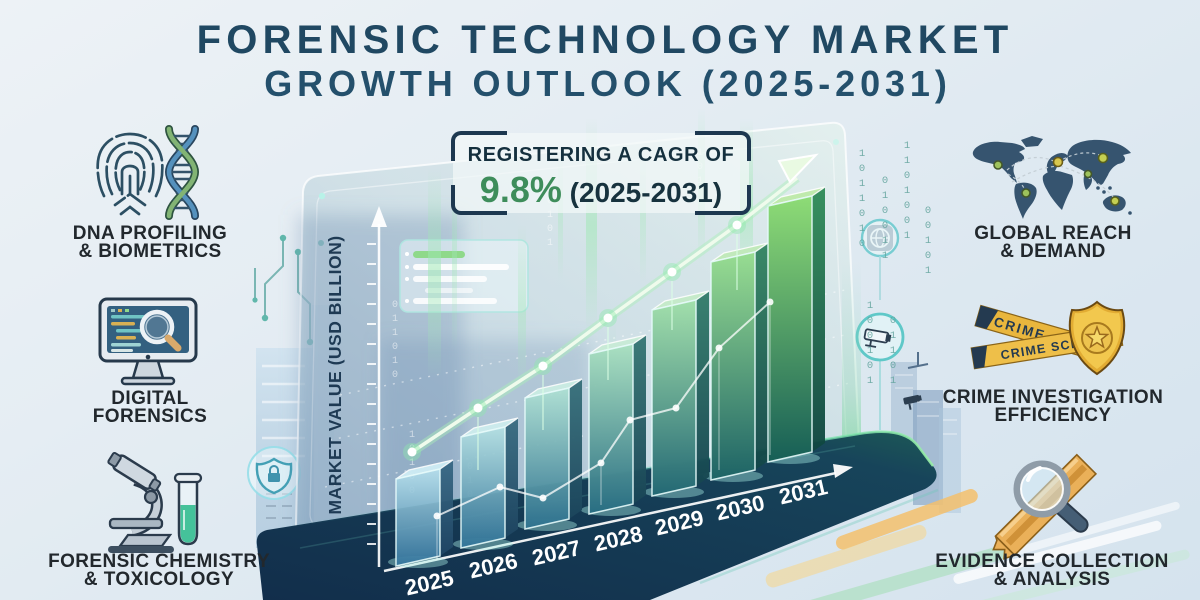 The width and height of the screenshot is (1200, 600). I want to click on svg-text: 1011010, so click(862, 200).